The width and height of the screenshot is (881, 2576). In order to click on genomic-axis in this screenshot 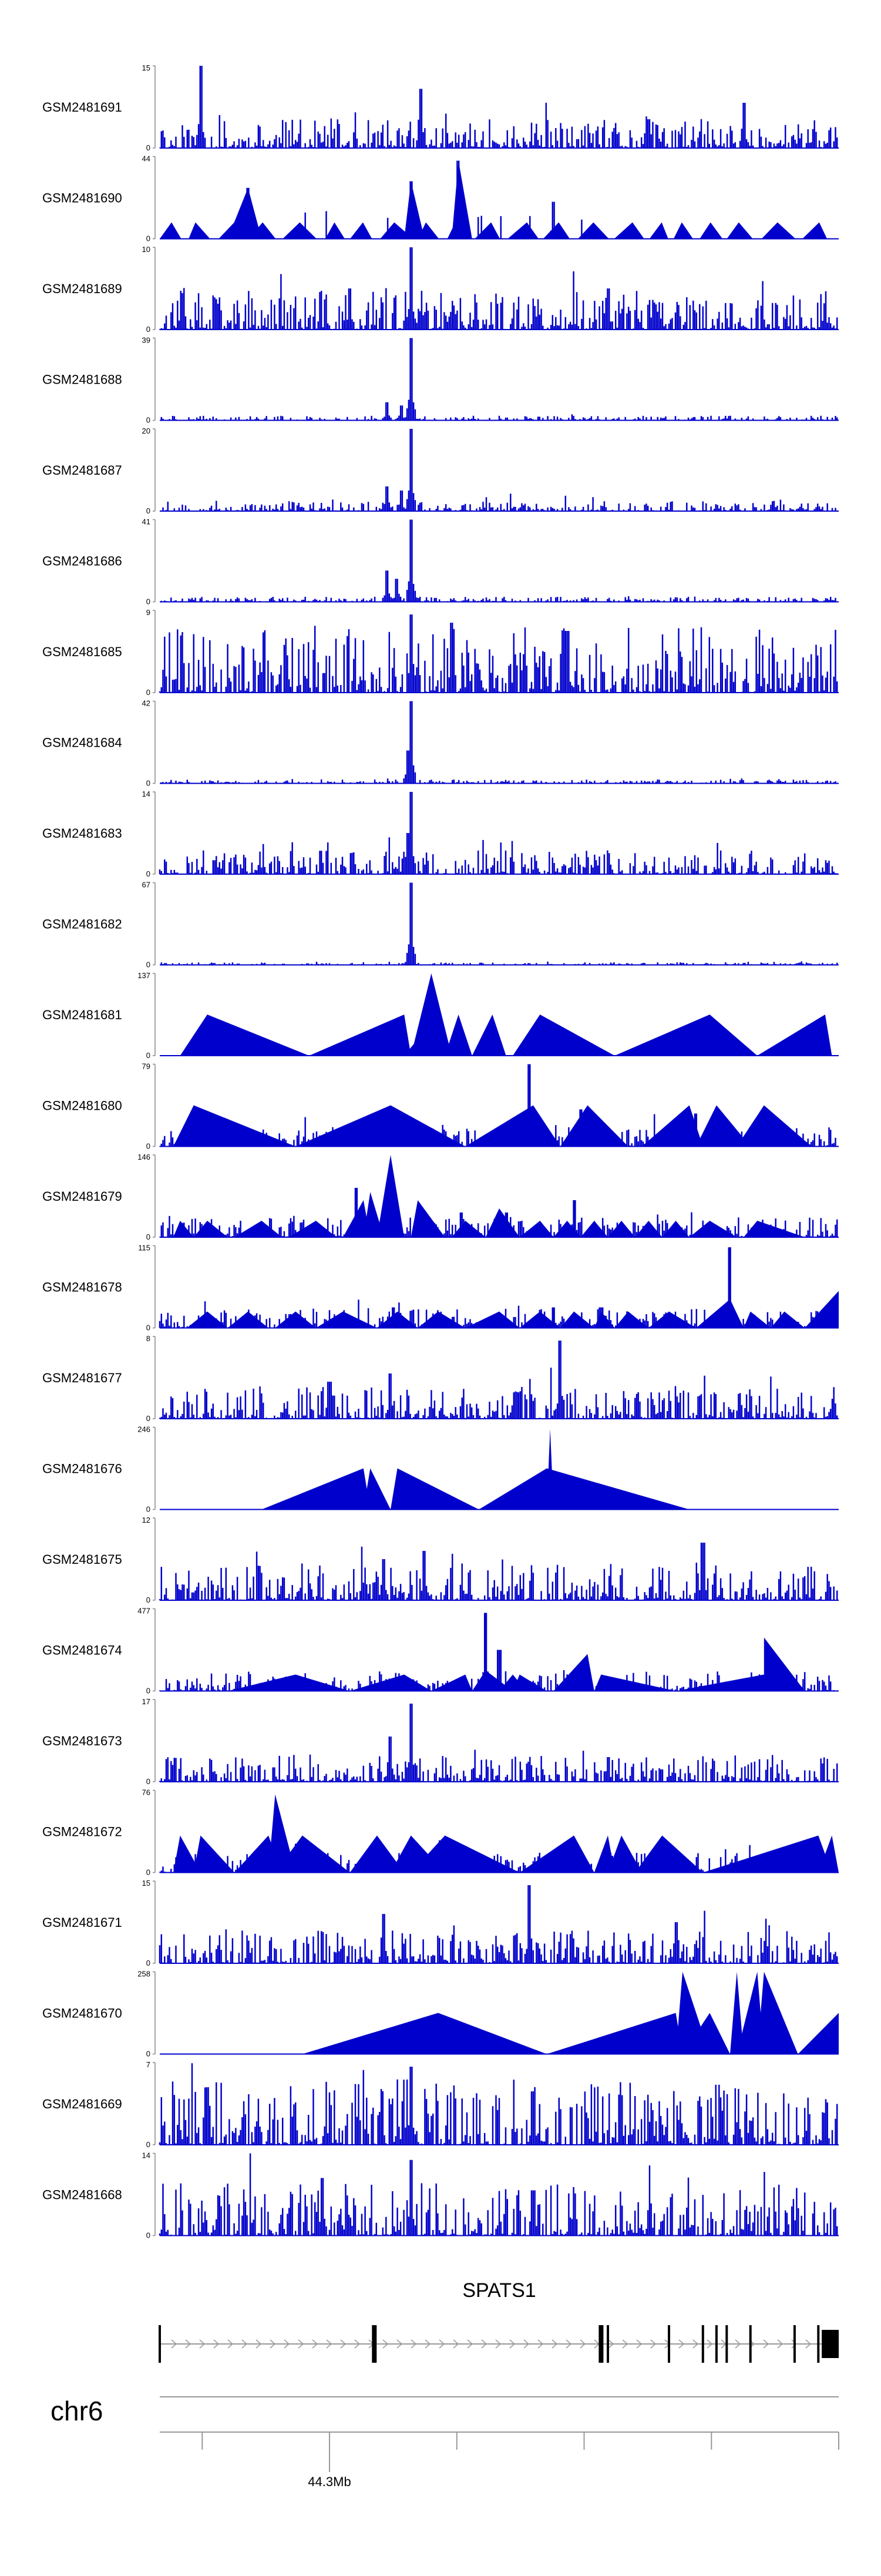, I will do `click(500, 2451)`.